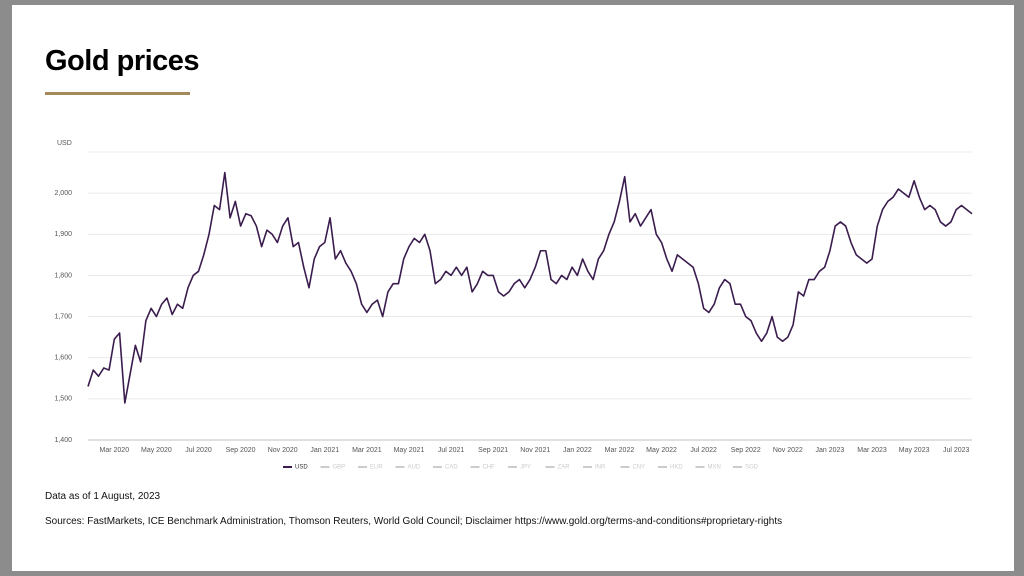  I want to click on legend-label: USD, so click(301, 468).